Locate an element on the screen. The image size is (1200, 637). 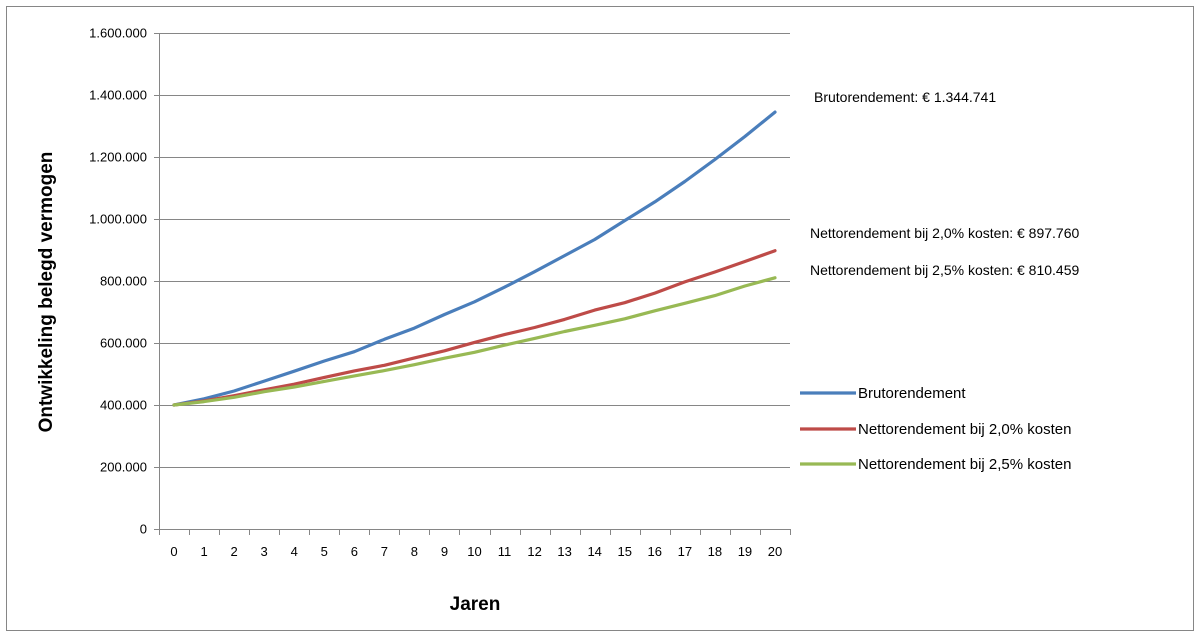
x-tick-label: 8 is located at coordinates (414, 551).